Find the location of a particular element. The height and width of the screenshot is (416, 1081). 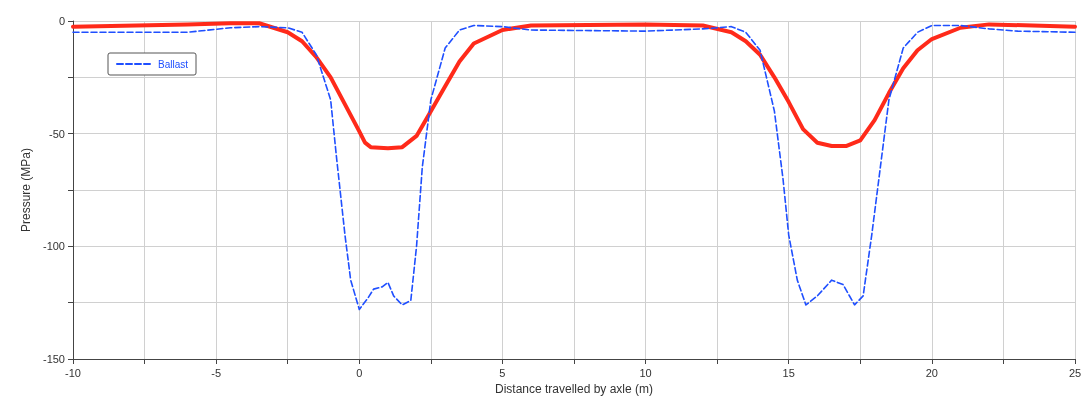

y-axis-title: Pressure (MPa) is located at coordinates (26, 190).